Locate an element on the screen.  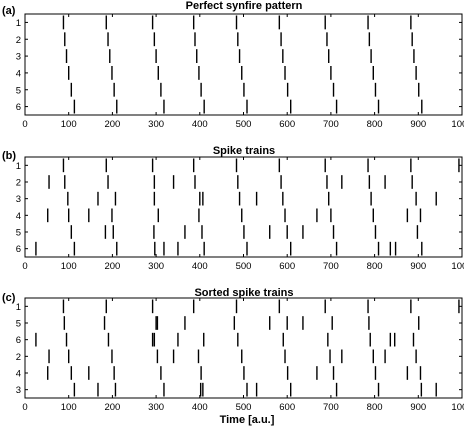
panel-c-x-tick-label: 500 is located at coordinates (244, 407).